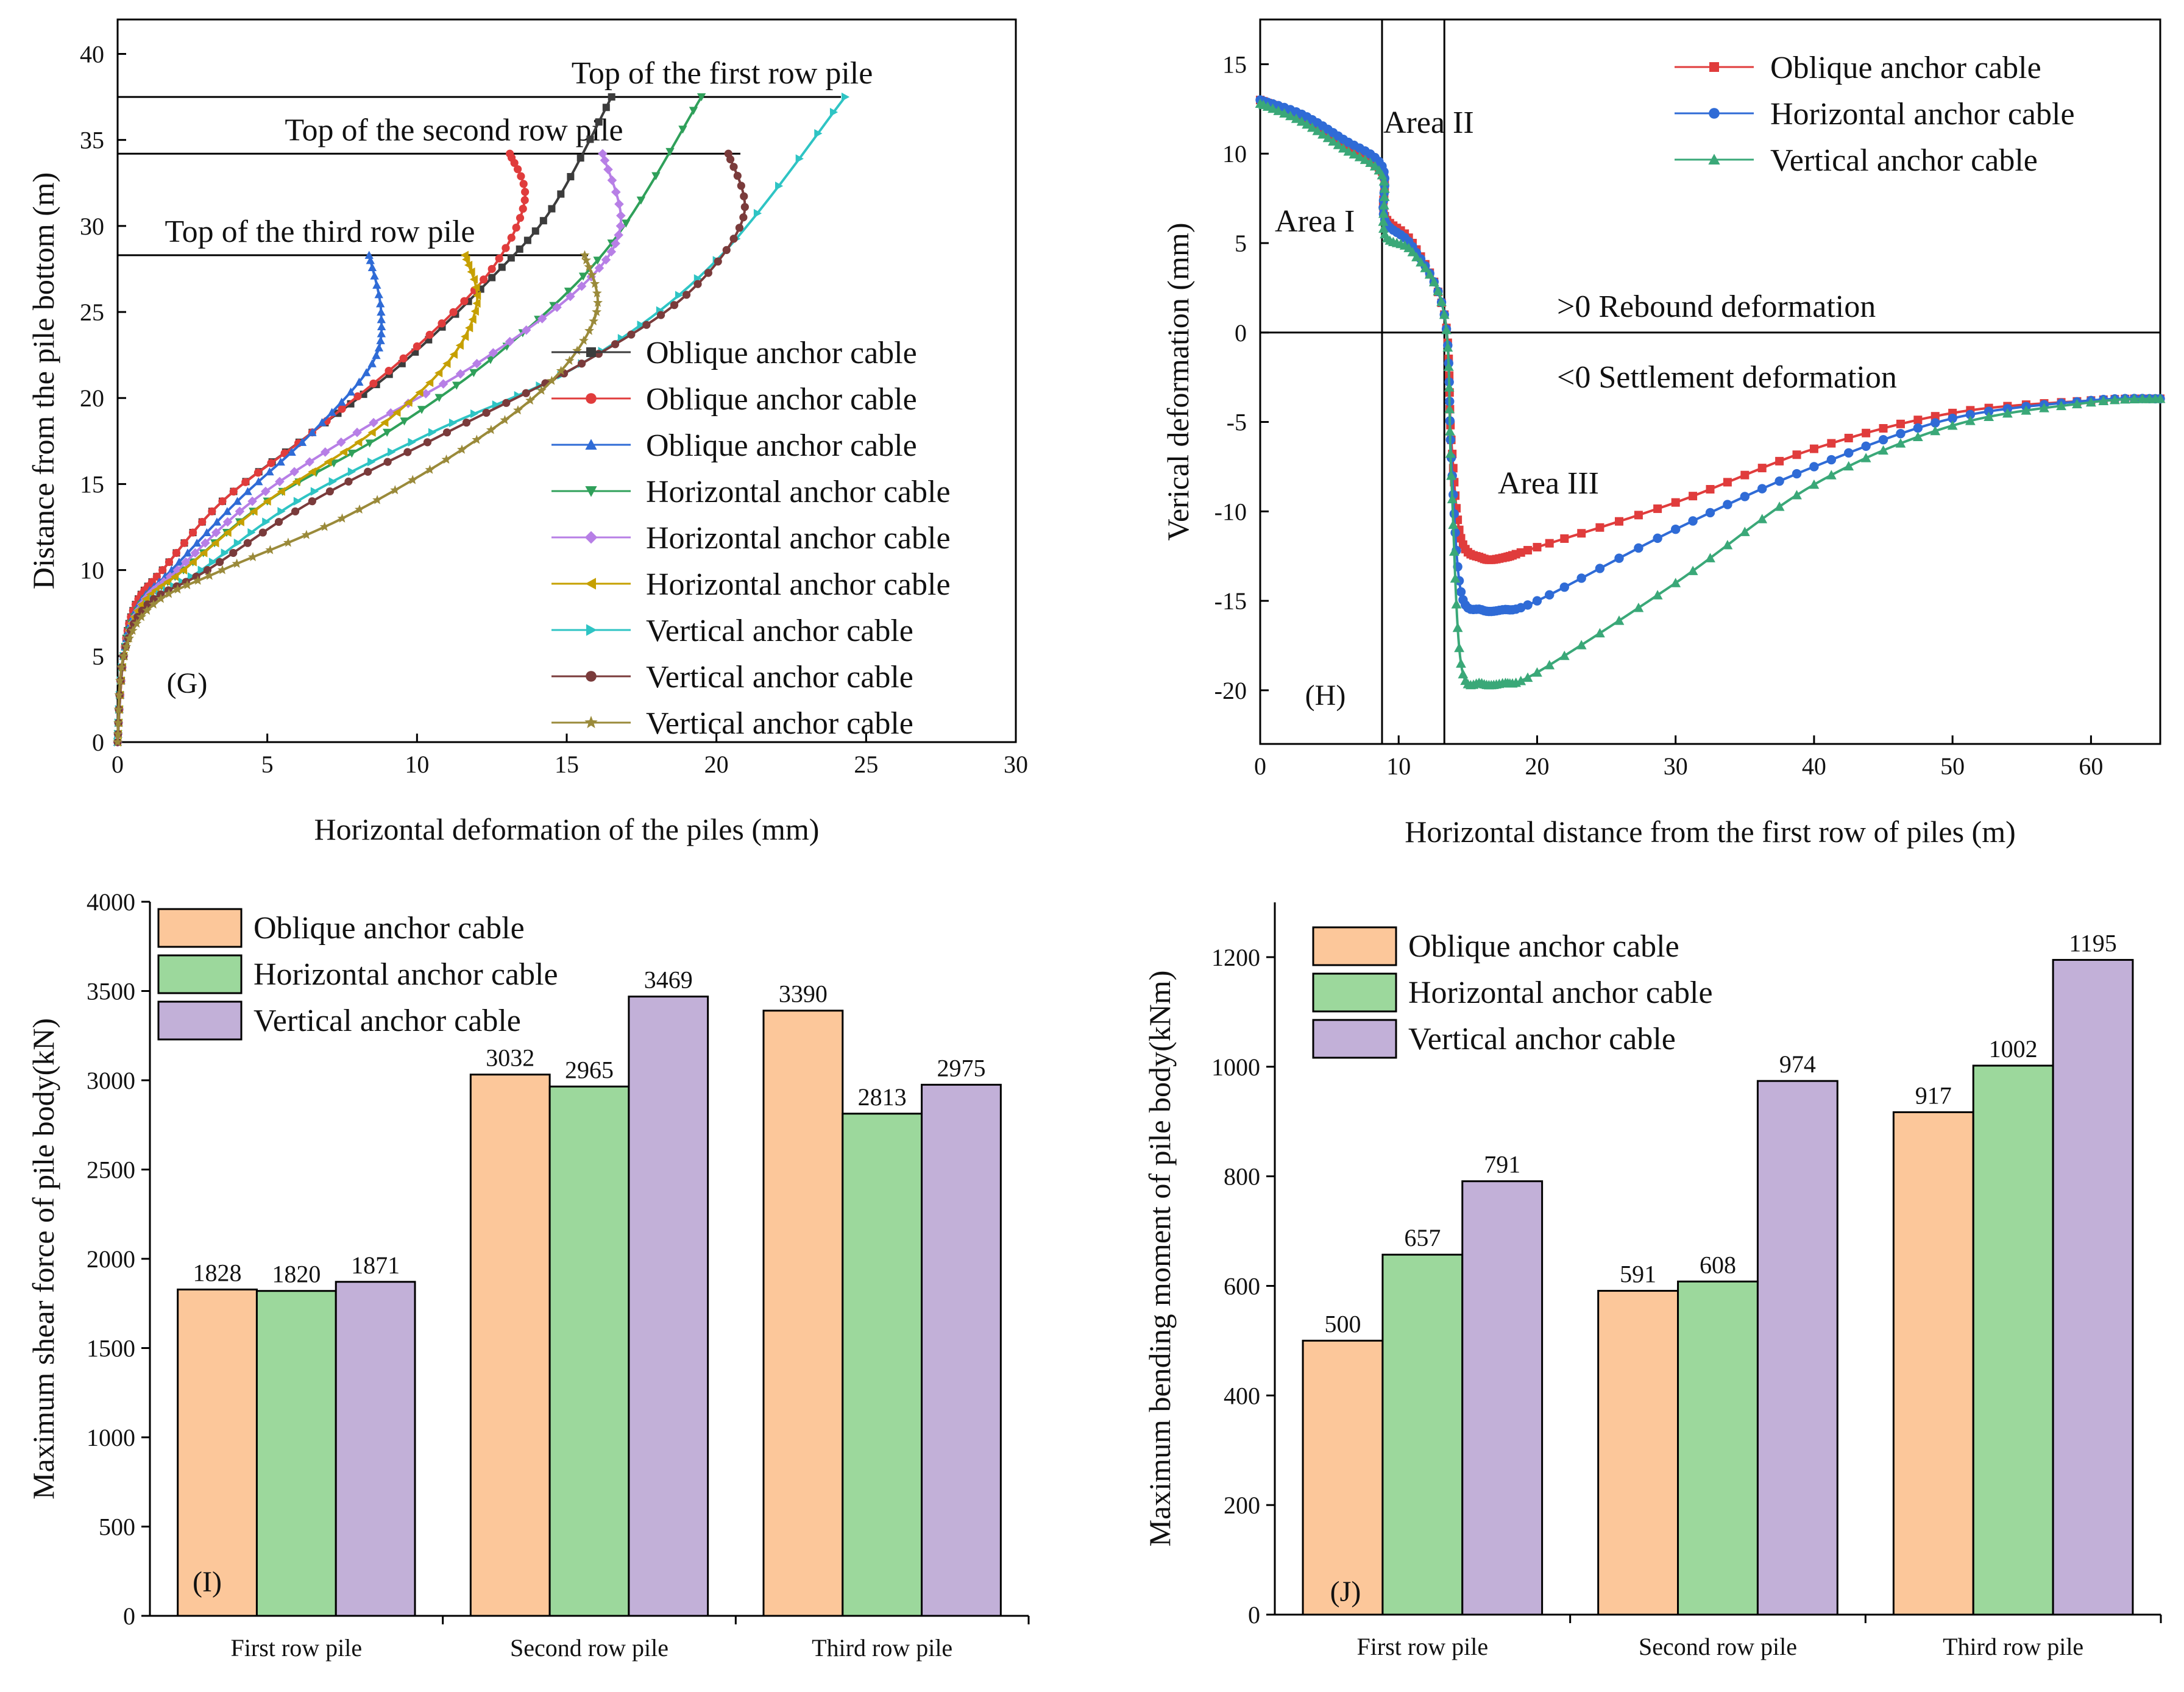 The image size is (2184, 1692). What do you see at coordinates (1727, 378) in the screenshot?
I see `panel-h-annotation-settlement: <0 Settlement deformation` at bounding box center [1727, 378].